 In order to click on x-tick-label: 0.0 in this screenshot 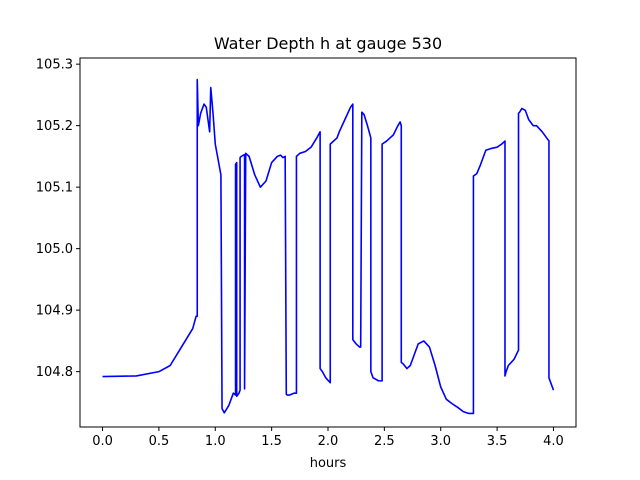, I will do `click(102, 441)`.